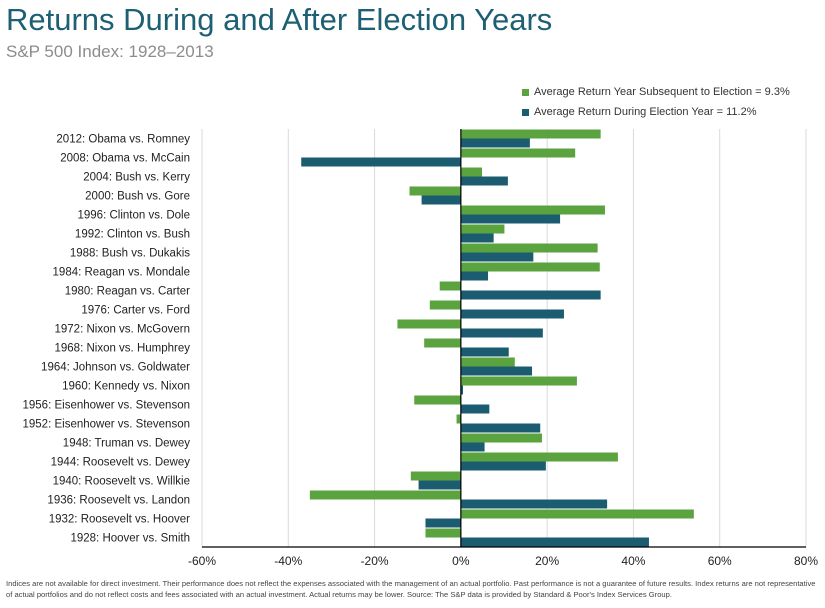 This screenshot has width=825, height=608. What do you see at coordinates (125, 159) in the screenshot?
I see `category-label: 2008: Obama vs. McCain` at bounding box center [125, 159].